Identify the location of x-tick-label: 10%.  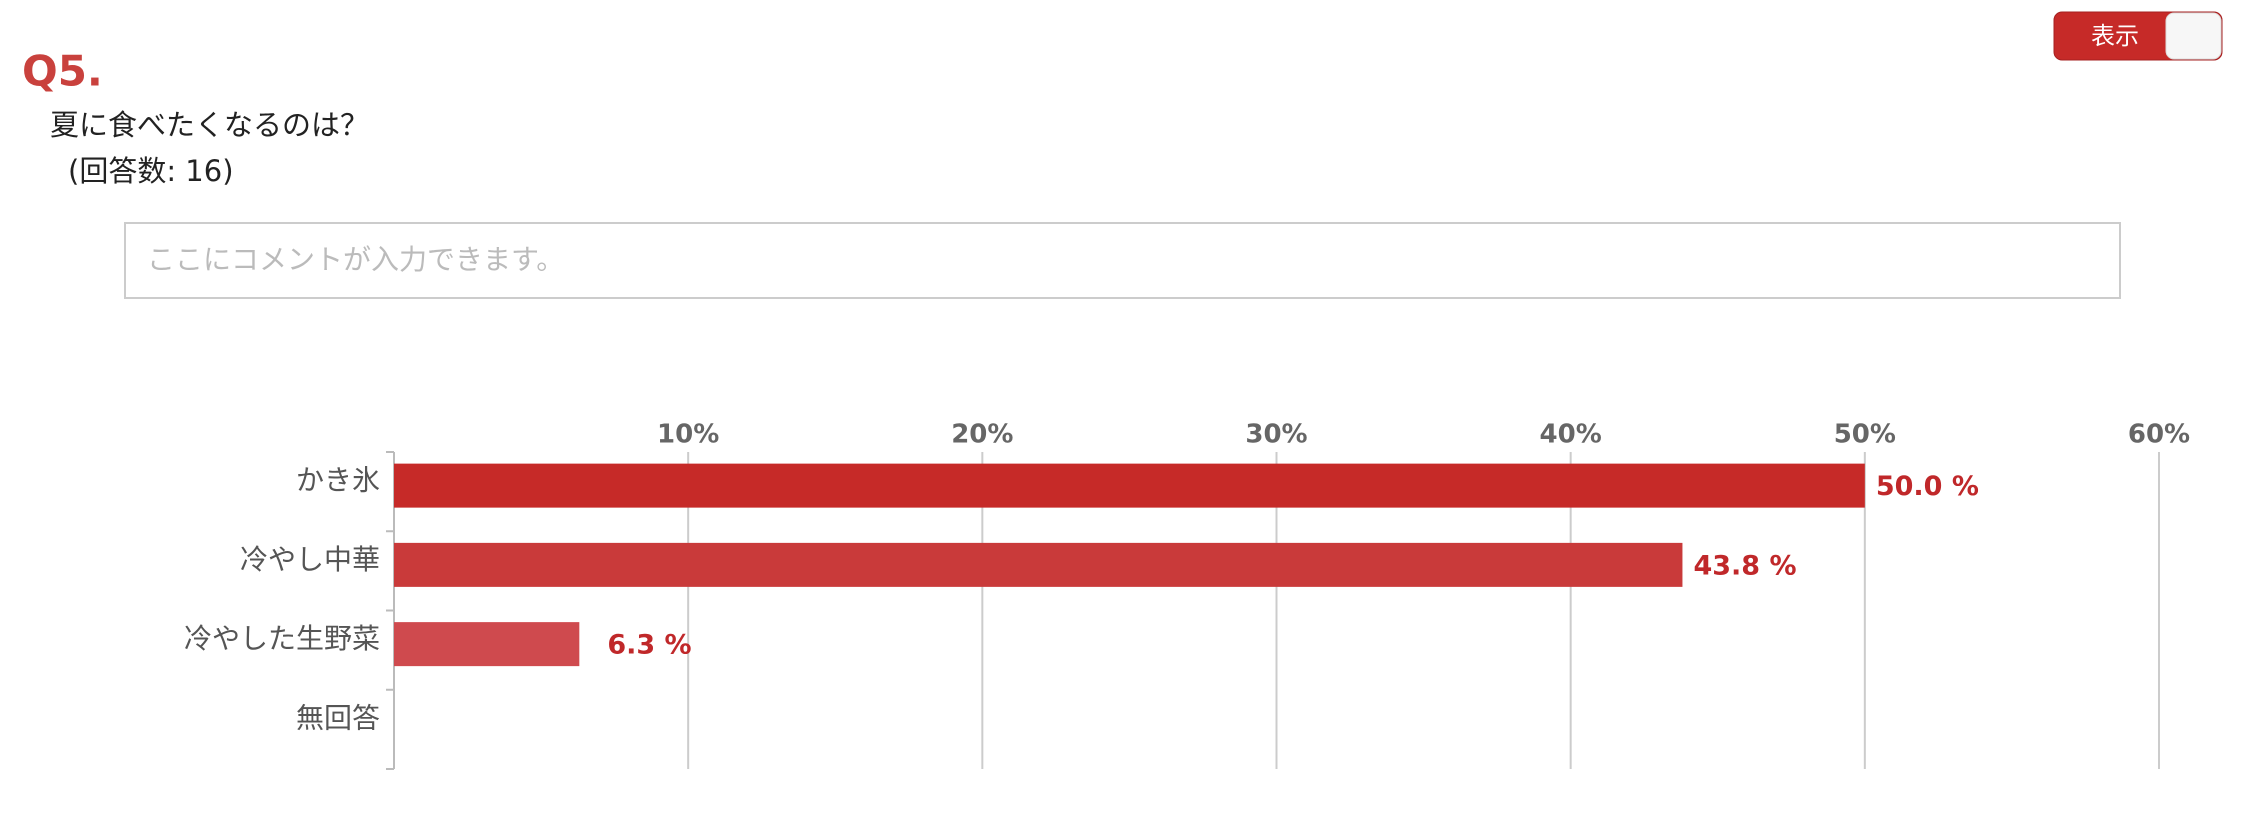
(688, 435).